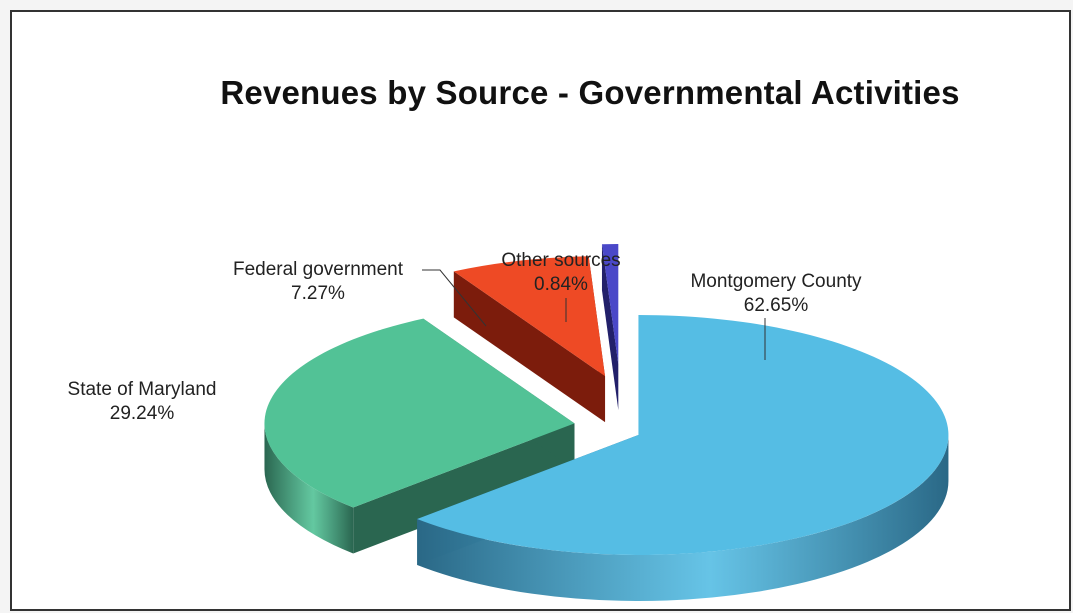 This screenshot has width=1073, height=613. Describe the element at coordinates (318, 293) in the screenshot. I see `slice-value-federal-government: 7.27%` at that location.